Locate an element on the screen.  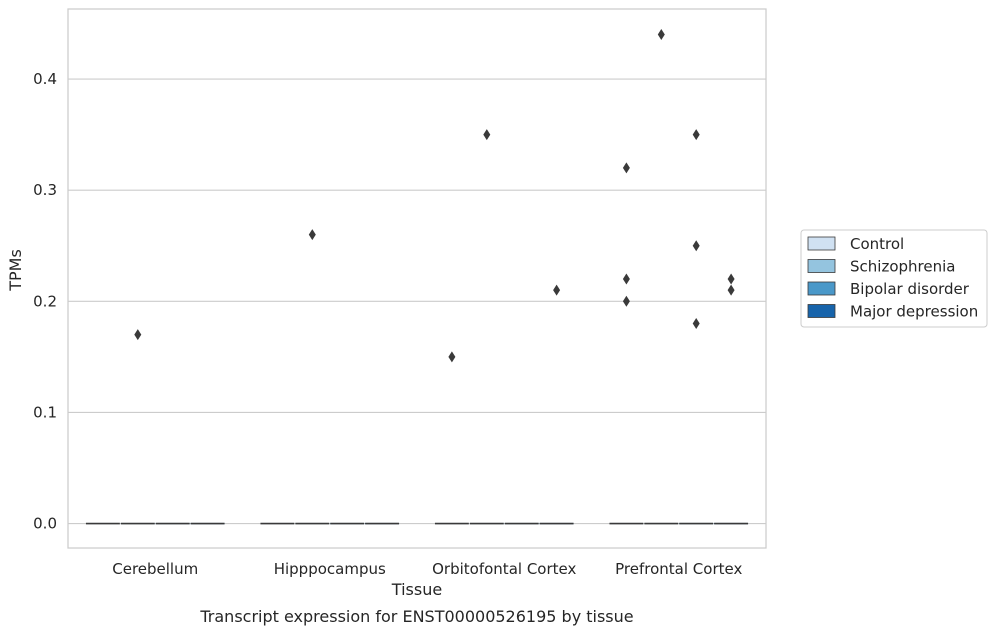
x-tick-label: Orbitofontal Cortex is located at coordinates (504, 569).